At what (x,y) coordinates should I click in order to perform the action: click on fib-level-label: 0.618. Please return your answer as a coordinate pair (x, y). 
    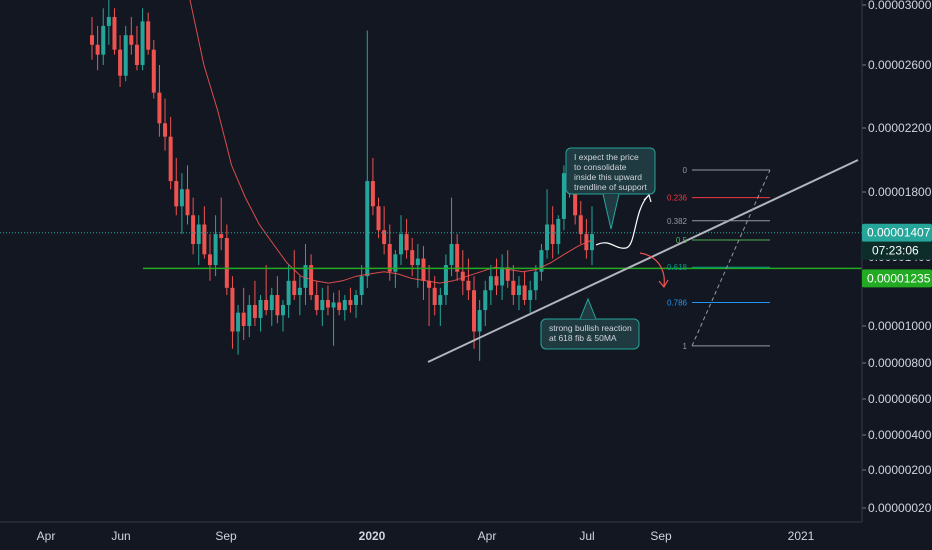
    Looking at the image, I should click on (677, 267).